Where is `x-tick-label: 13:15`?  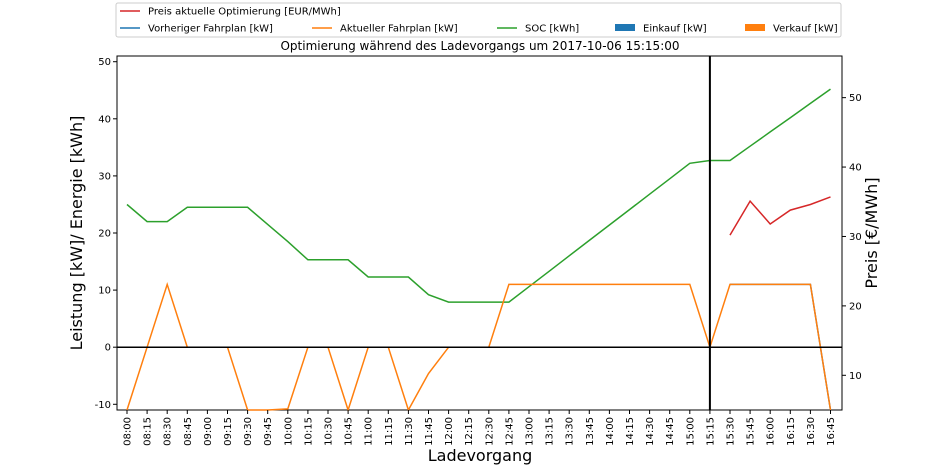
x-tick-label: 13:15 is located at coordinates (550, 431).